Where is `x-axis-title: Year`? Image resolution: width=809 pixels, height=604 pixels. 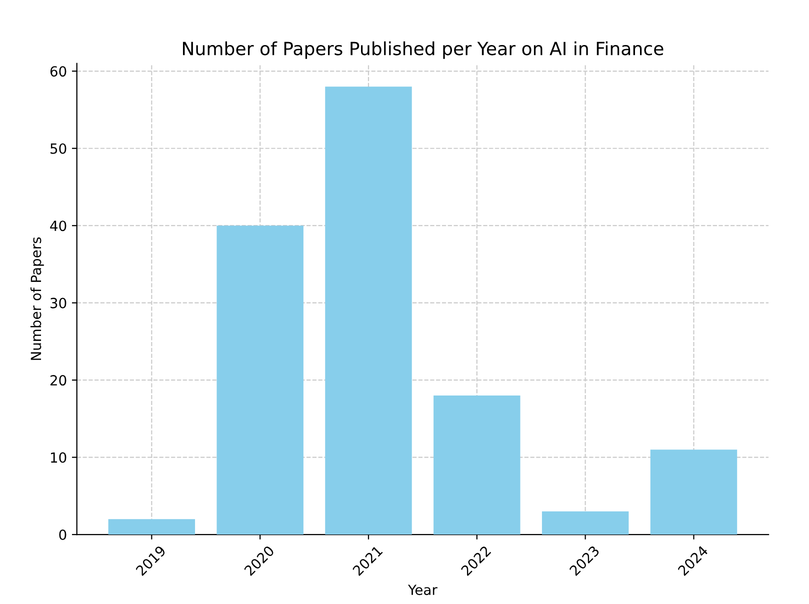 x-axis-title: Year is located at coordinates (423, 590).